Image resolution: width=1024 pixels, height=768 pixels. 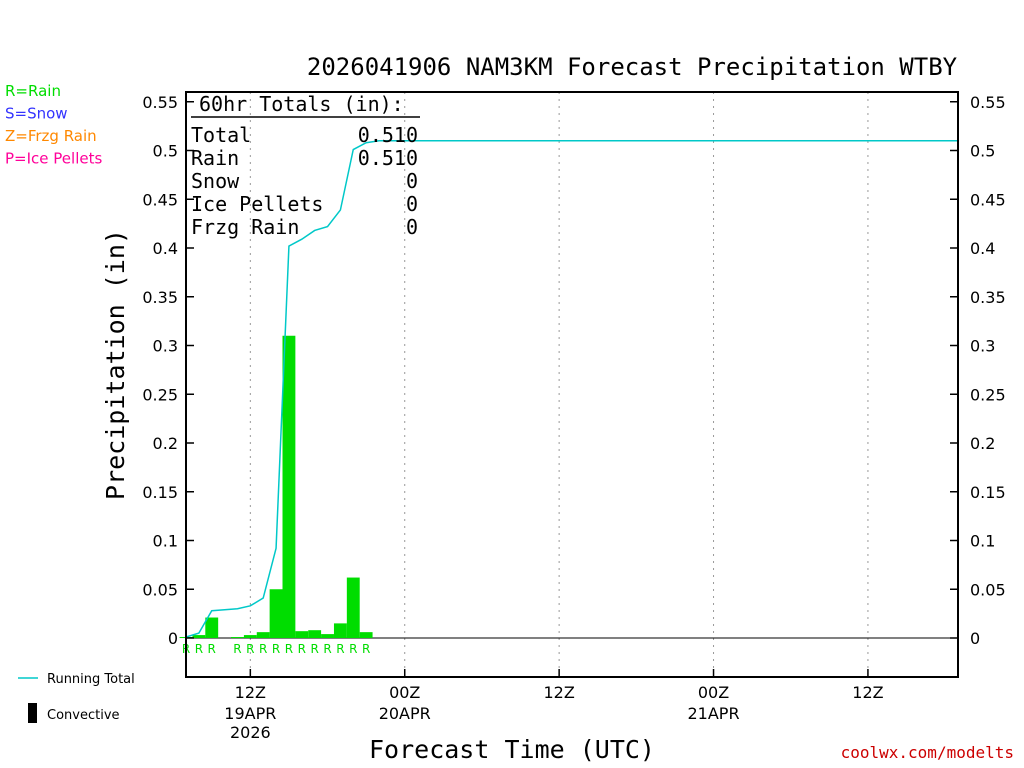 What do you see at coordinates (91, 679) in the screenshot?
I see `running-total-legend-label: Running Total` at bounding box center [91, 679].